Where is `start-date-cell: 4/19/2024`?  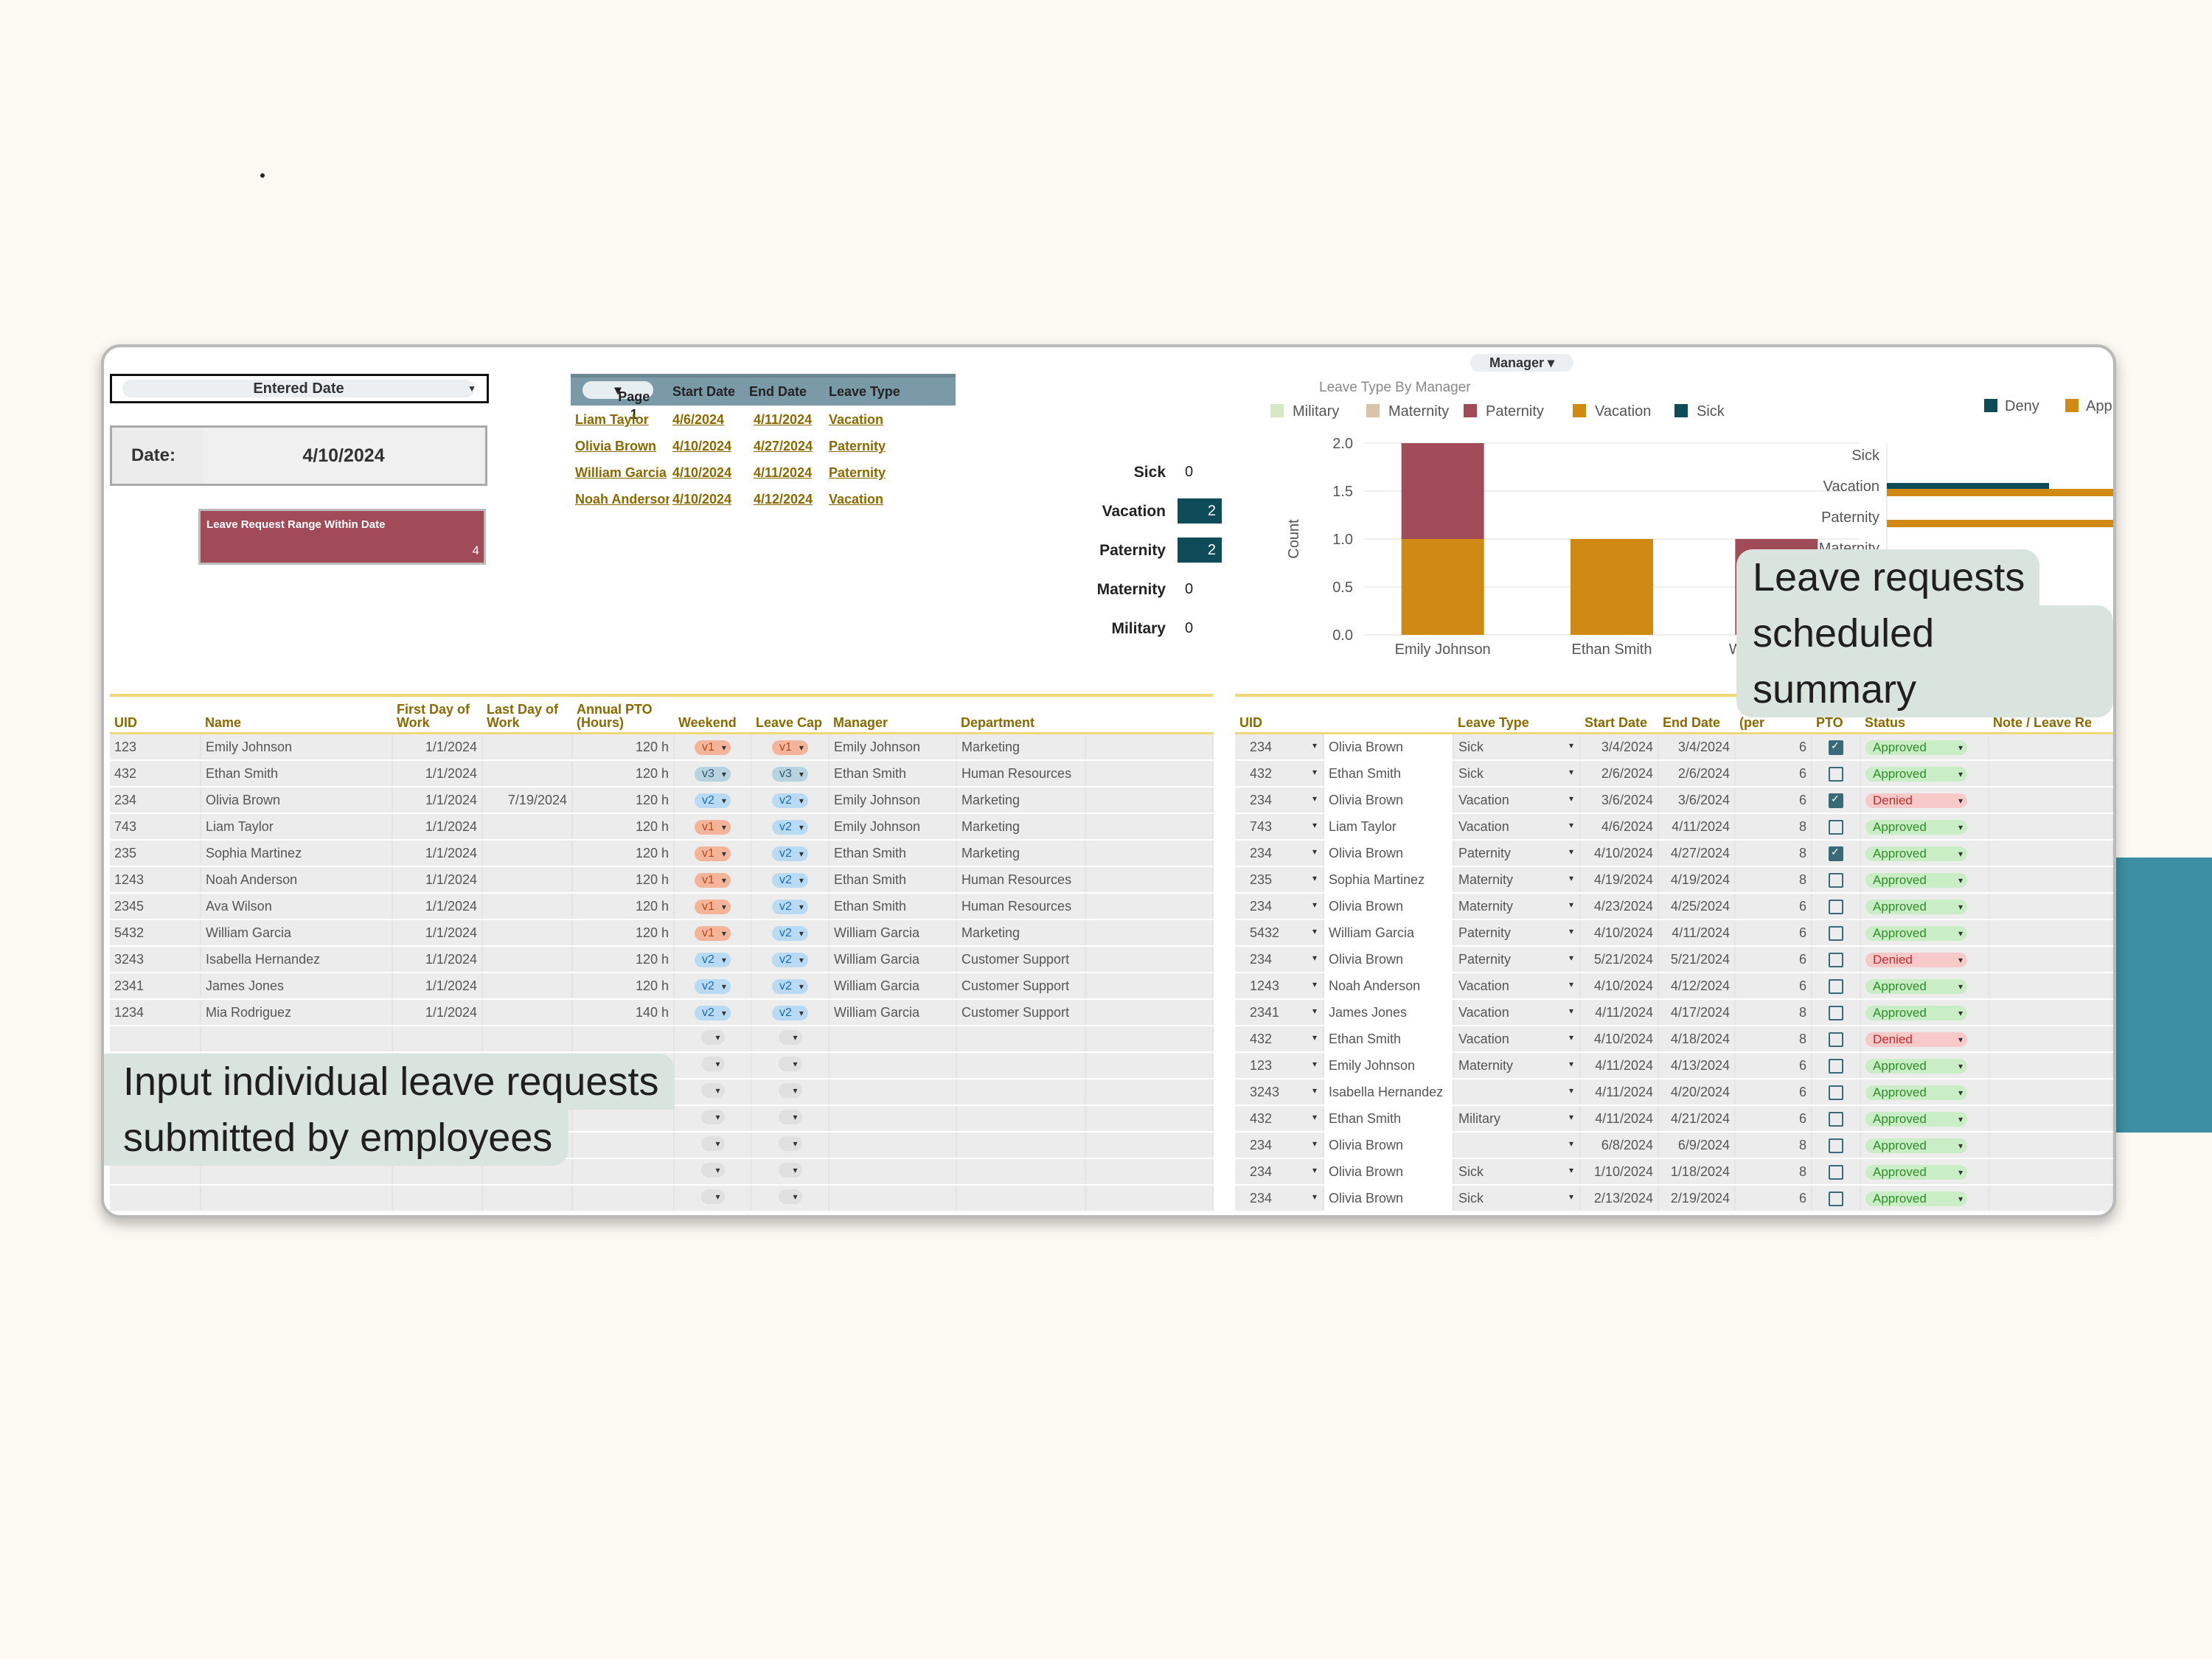 start-date-cell: 4/19/2024 is located at coordinates (1619, 880).